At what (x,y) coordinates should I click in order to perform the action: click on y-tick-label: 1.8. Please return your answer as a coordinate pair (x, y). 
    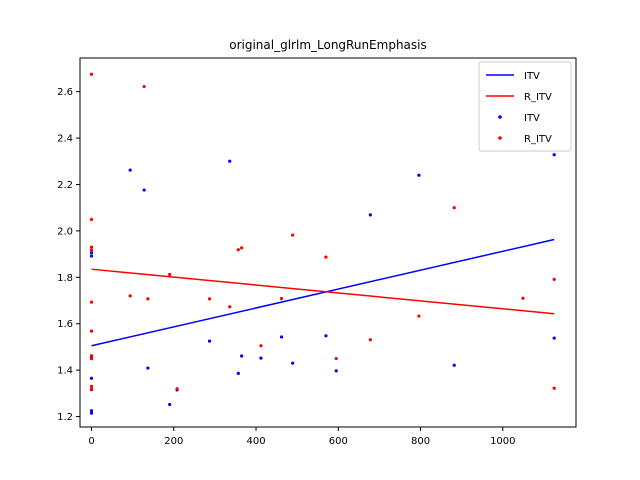
    Looking at the image, I should click on (65, 278).